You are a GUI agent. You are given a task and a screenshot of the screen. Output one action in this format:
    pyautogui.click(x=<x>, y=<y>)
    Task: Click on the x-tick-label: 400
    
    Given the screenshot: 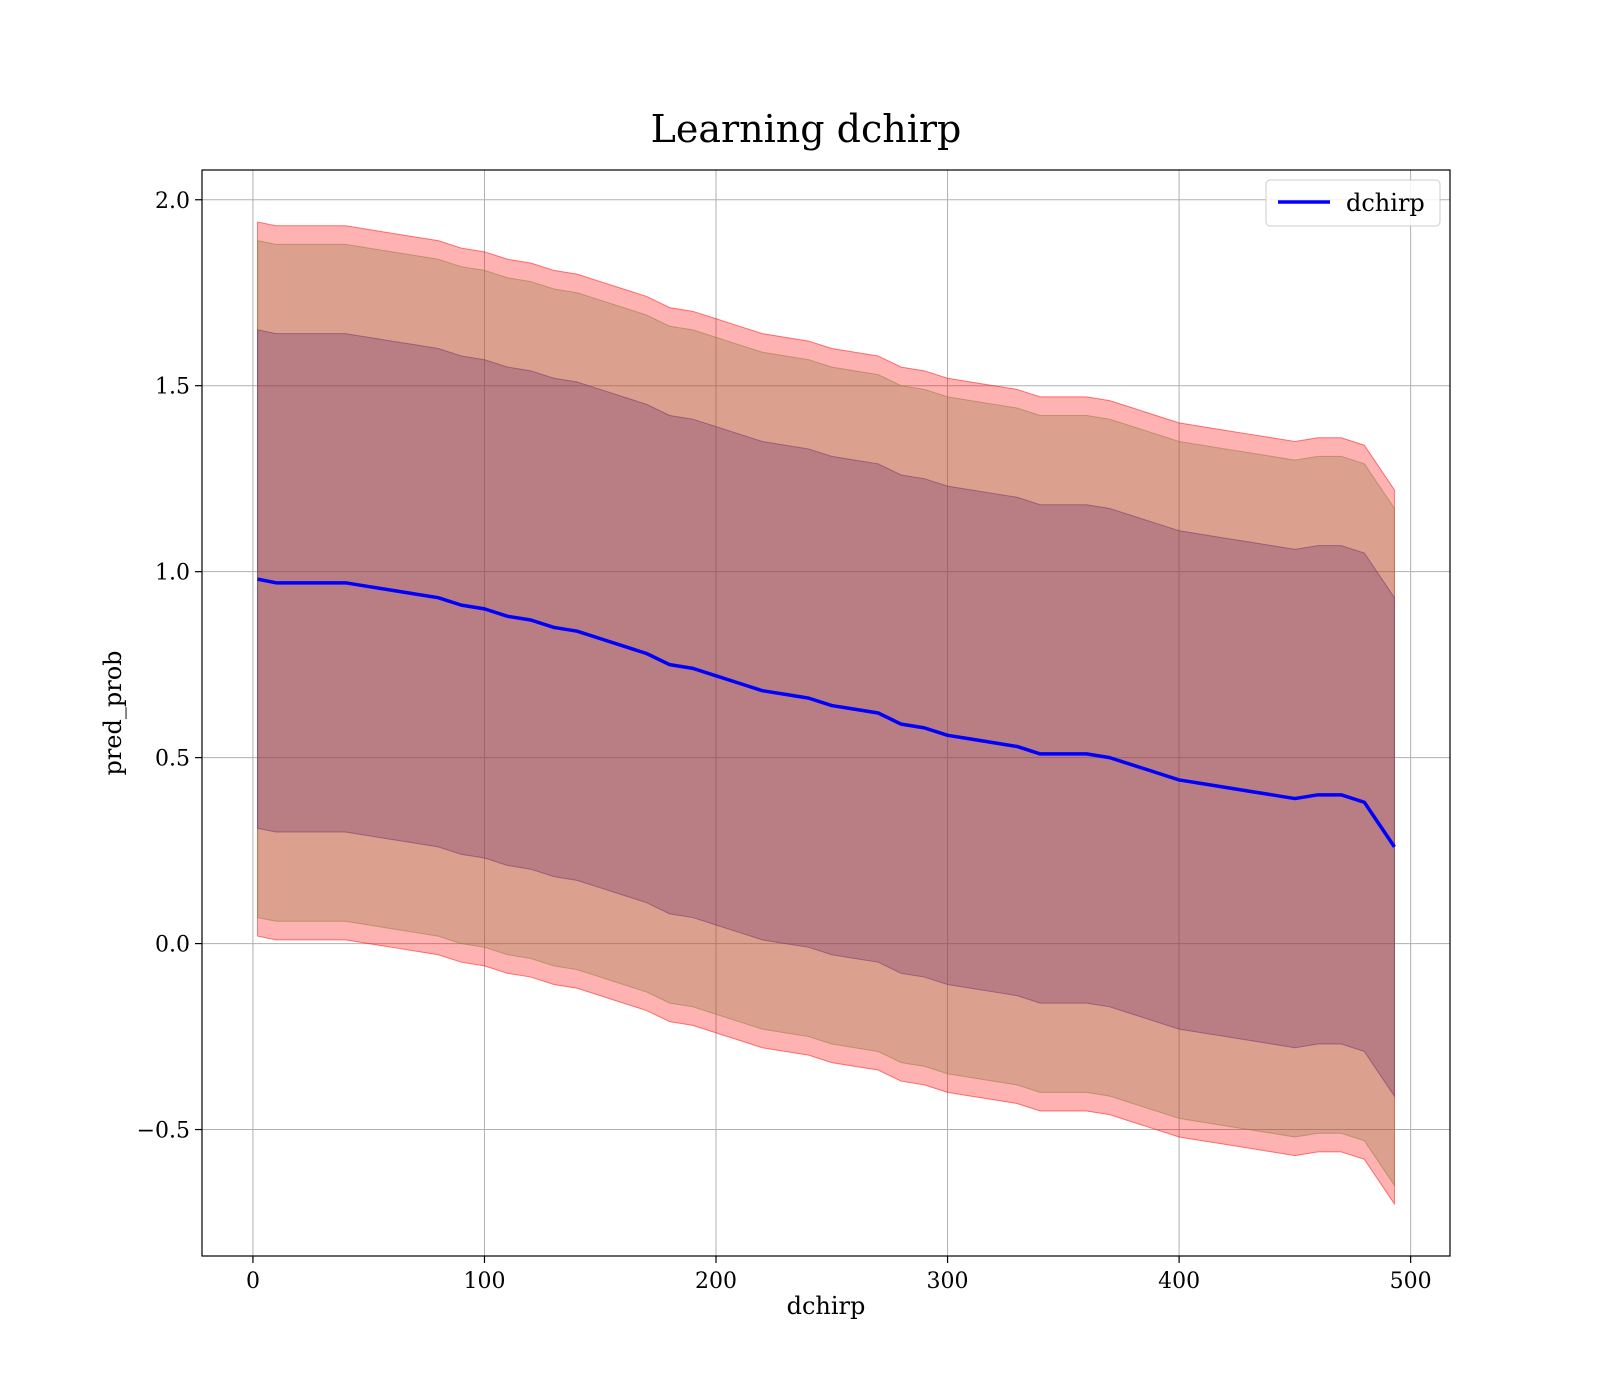 What is the action you would take?
    pyautogui.click(x=1179, y=1281)
    